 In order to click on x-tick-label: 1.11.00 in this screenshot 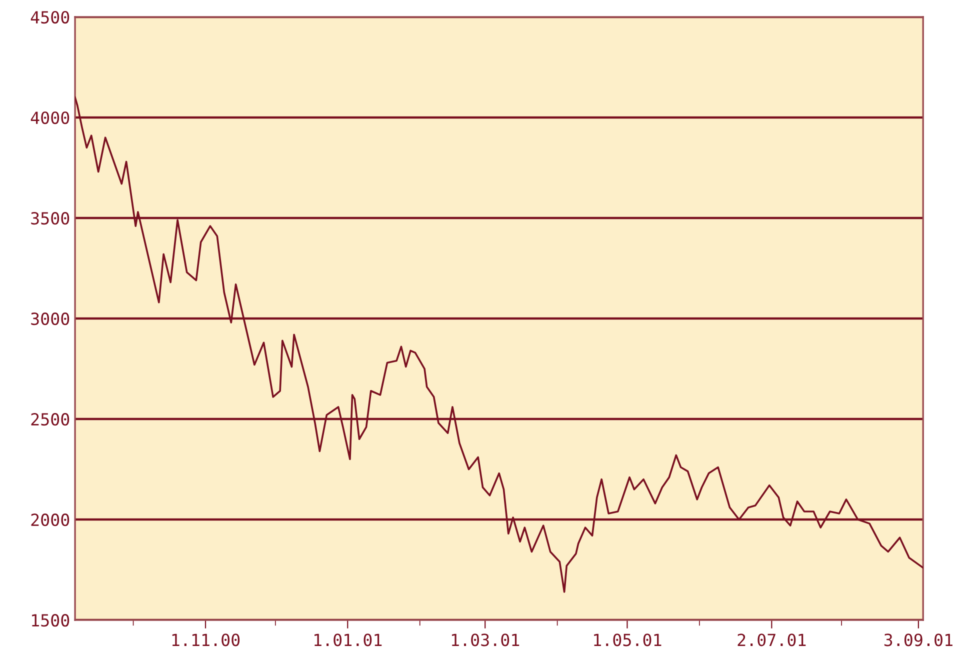, I will do `click(206, 640)`.